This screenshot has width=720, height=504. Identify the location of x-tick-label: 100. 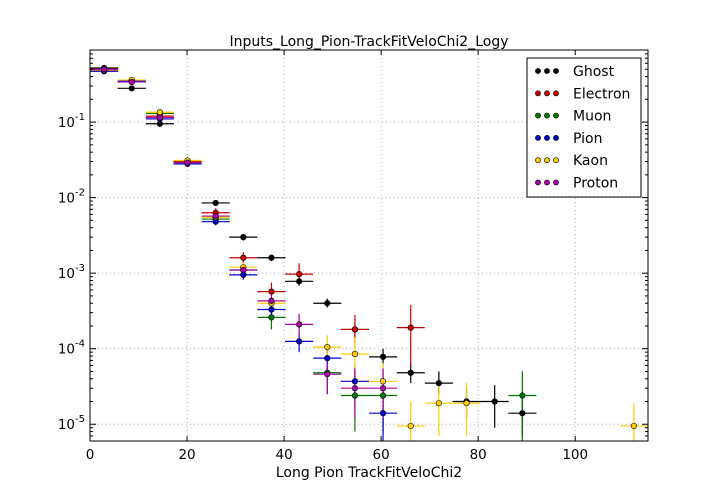
(575, 455).